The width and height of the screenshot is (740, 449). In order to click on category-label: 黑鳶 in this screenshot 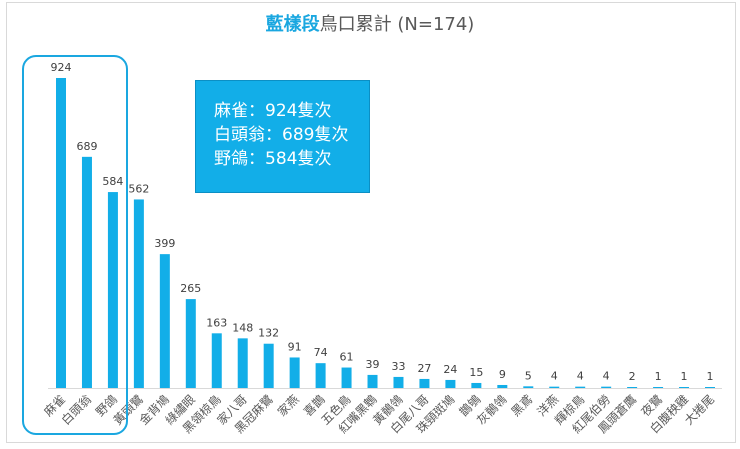, I will do `click(522, 405)`.